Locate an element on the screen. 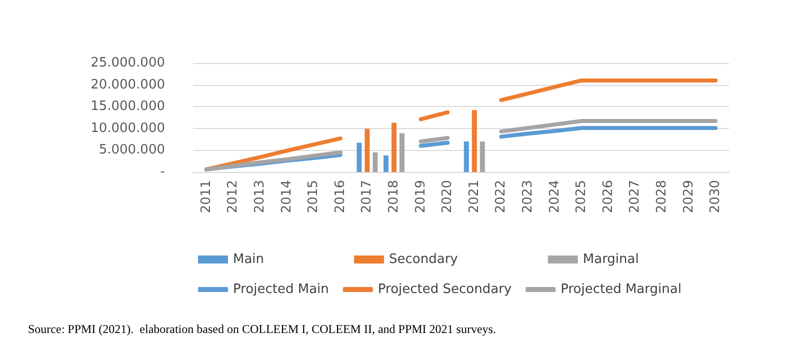  x-tick-label: 2013 is located at coordinates (260, 197).